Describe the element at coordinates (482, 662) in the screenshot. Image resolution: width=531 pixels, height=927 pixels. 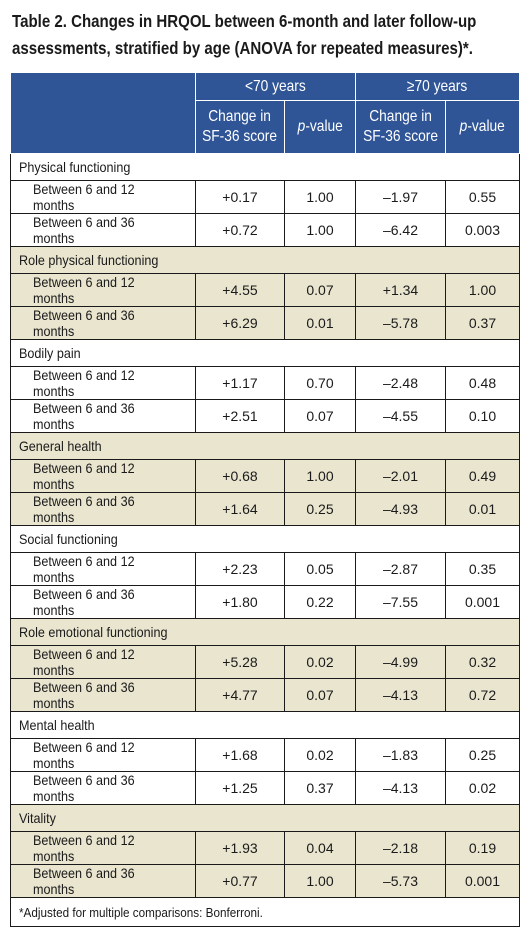
I see `pvalue-70-plus-cell: 0.32` at that location.